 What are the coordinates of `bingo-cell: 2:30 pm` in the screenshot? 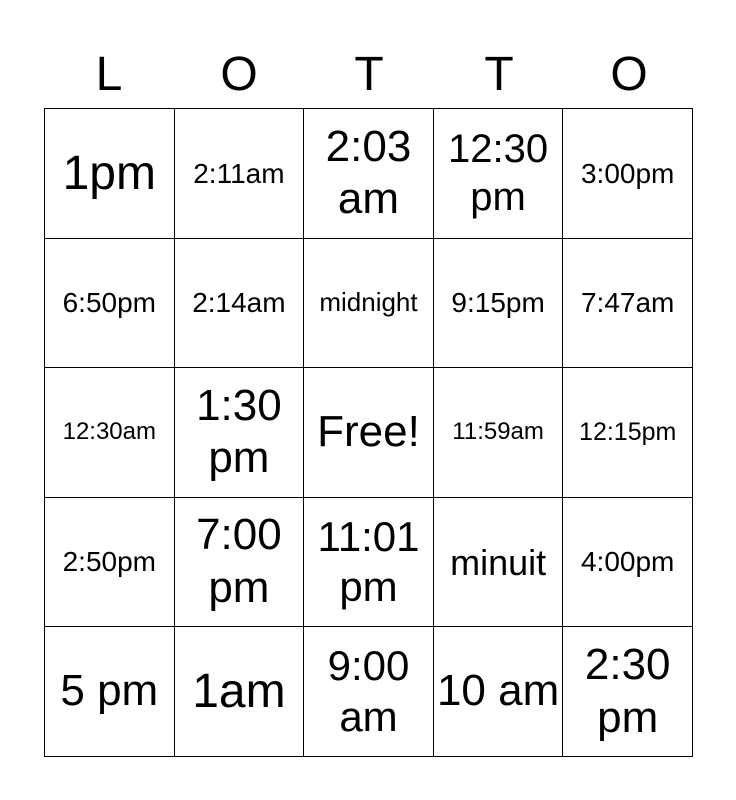 It's located at (628, 692).